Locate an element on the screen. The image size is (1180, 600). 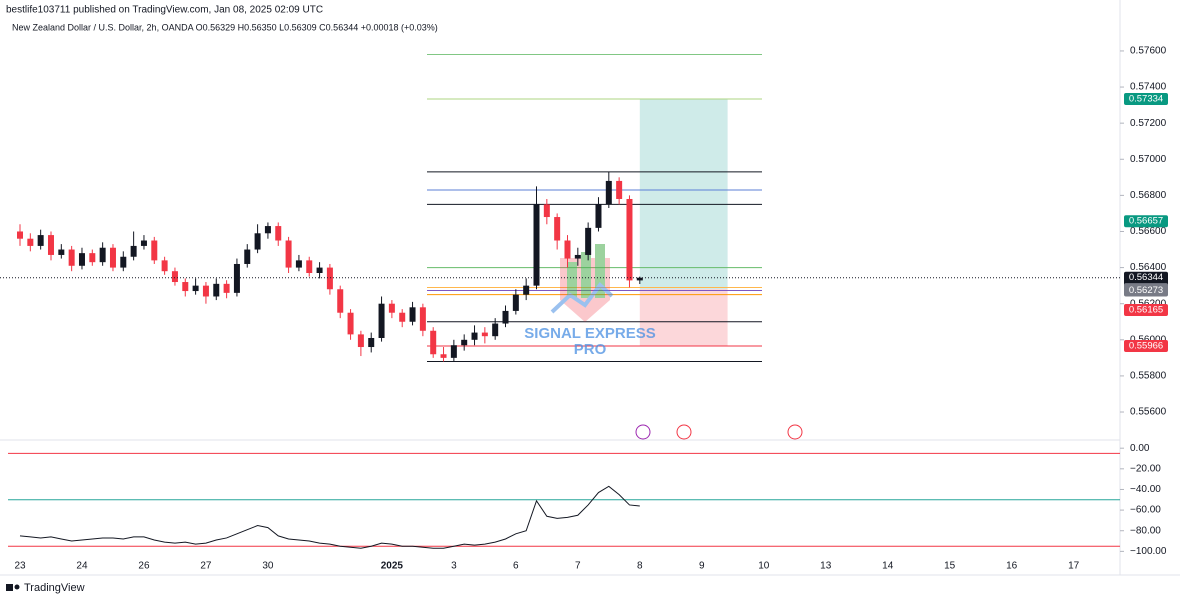
price-tag-label: 0.55966 is located at coordinates (1146, 345).